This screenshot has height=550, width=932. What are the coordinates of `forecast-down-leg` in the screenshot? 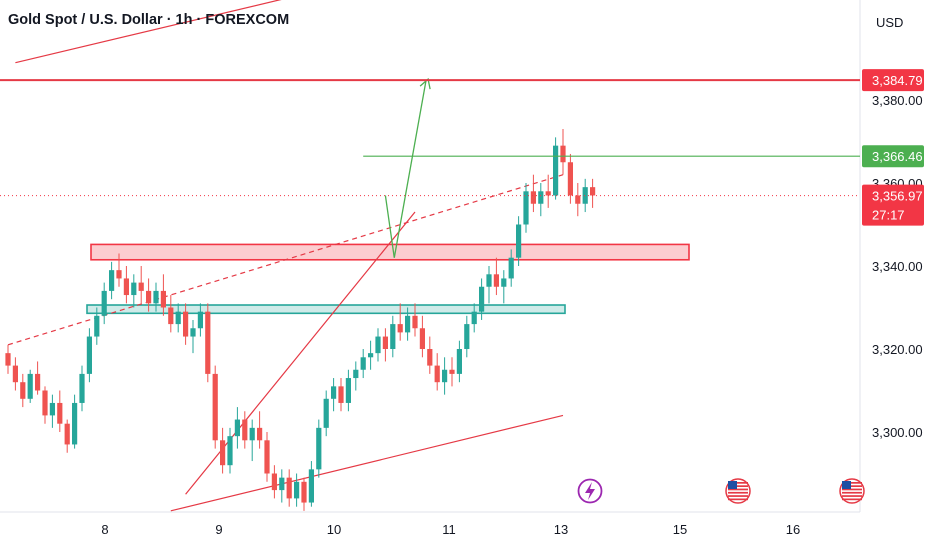 It's located at (389, 226).